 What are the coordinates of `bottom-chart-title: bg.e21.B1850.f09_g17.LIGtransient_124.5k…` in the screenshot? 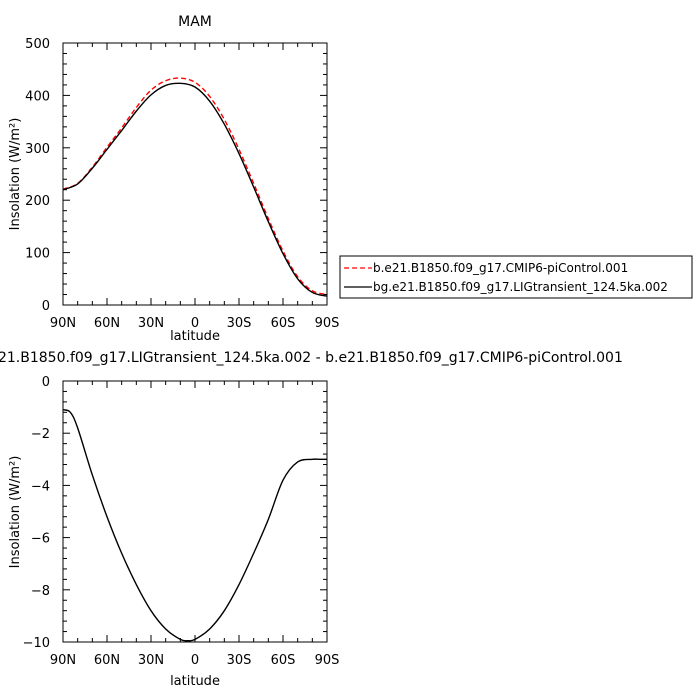 It's located at (311, 358).